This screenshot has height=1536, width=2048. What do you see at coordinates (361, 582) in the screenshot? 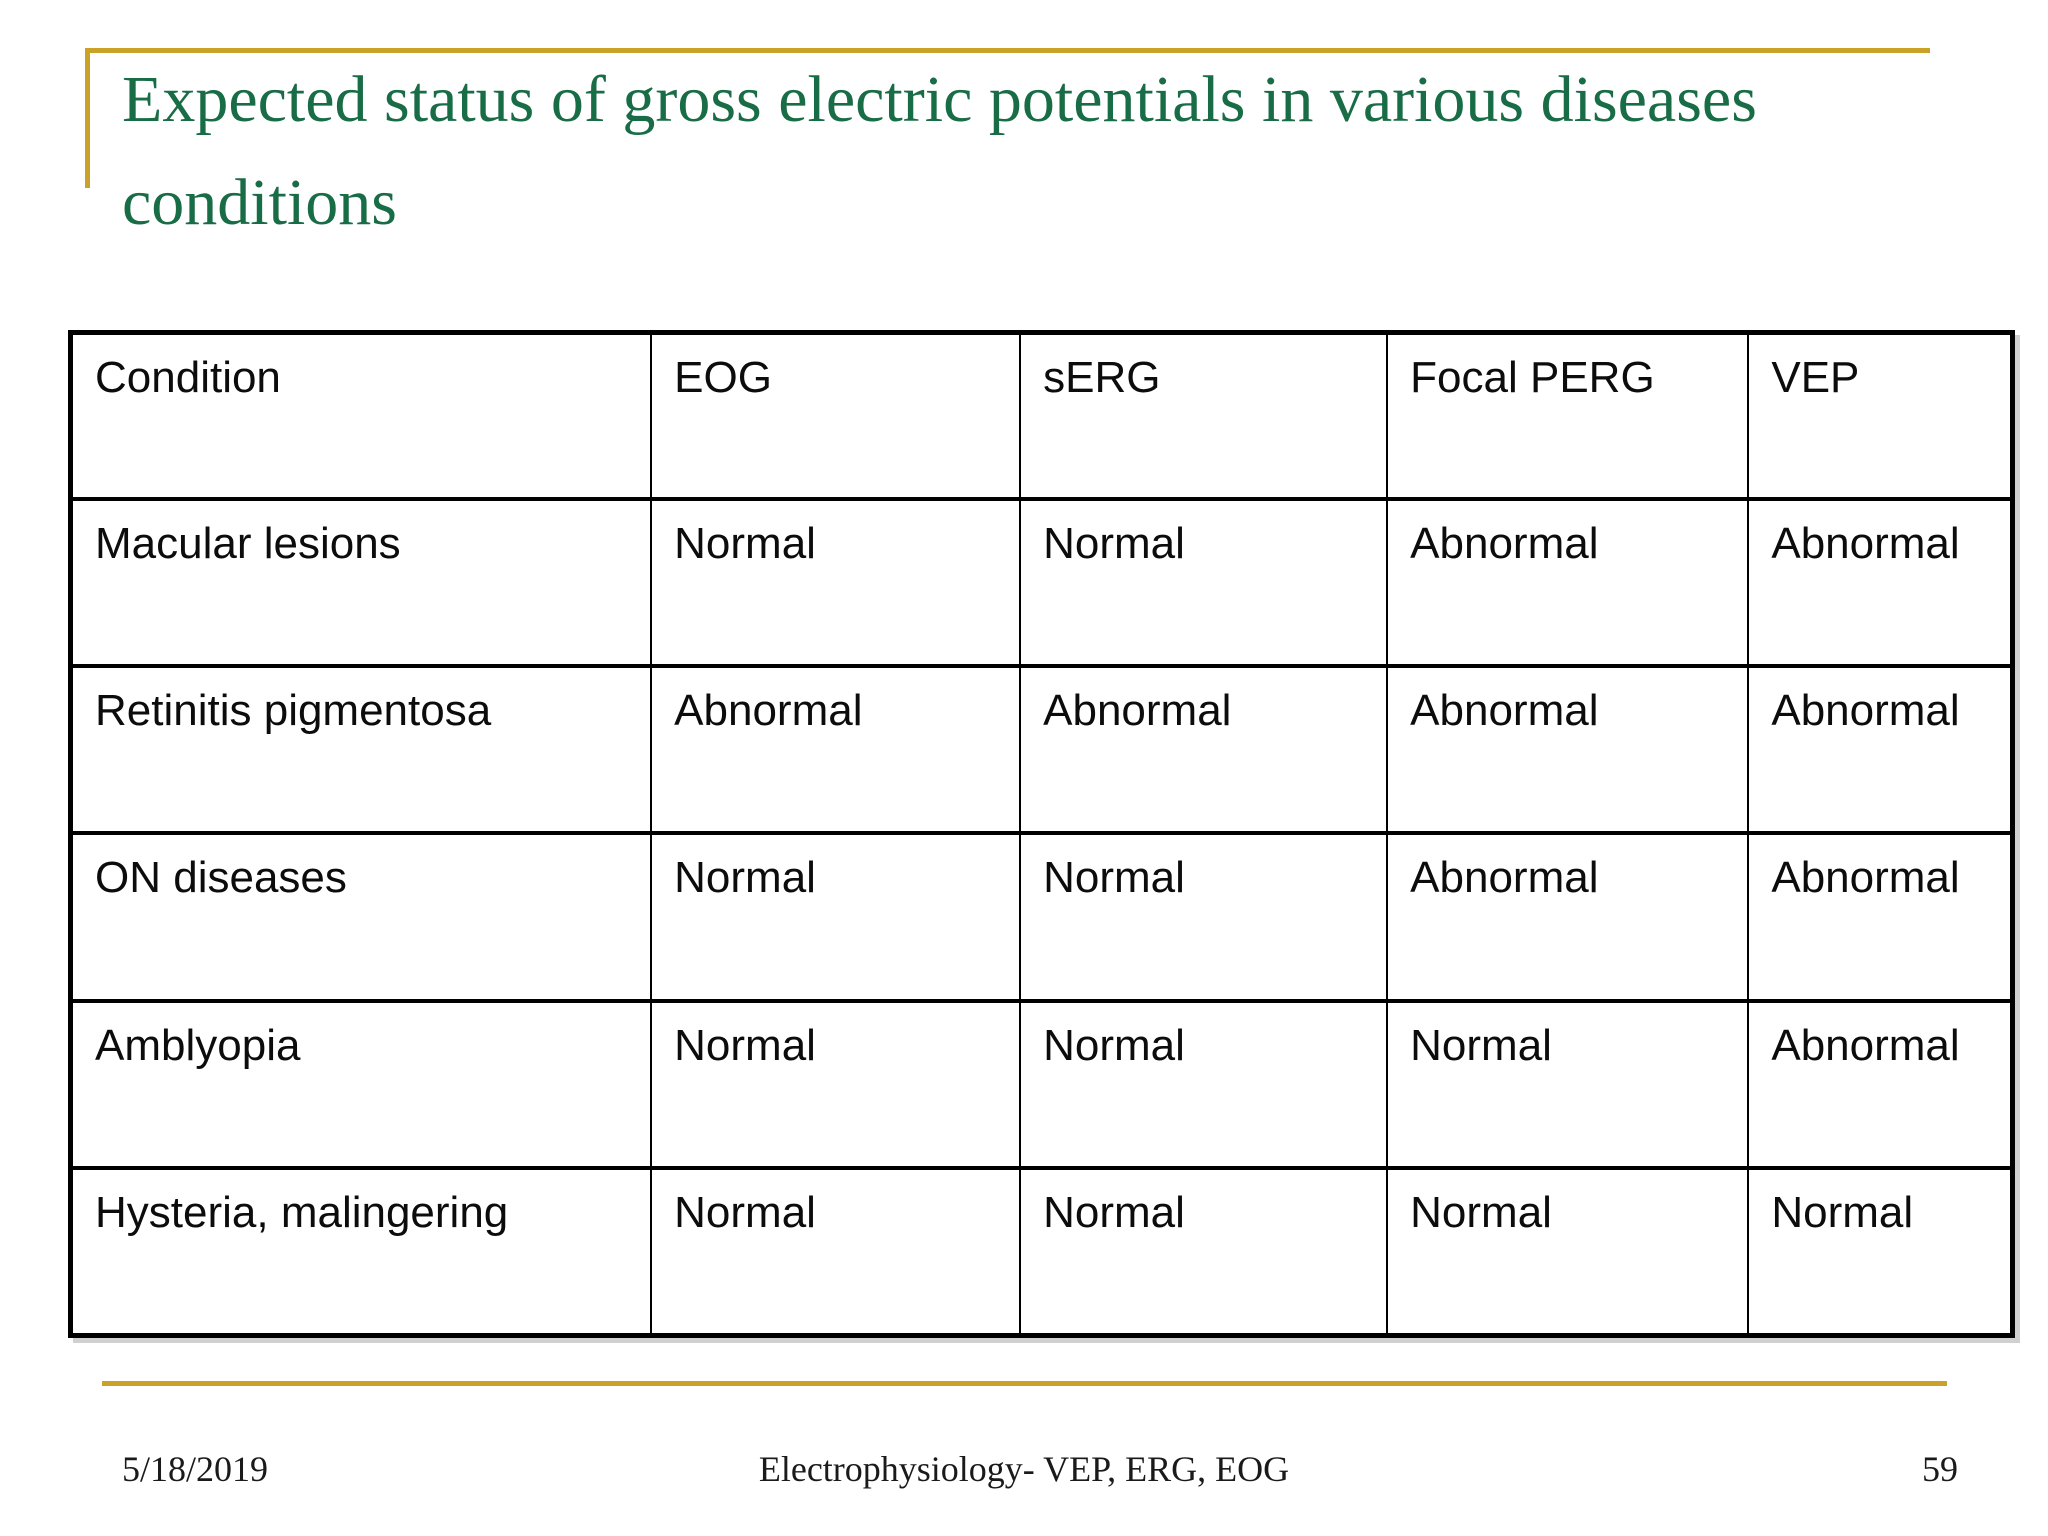
I see `table-cell: Macular lesions` at bounding box center [361, 582].